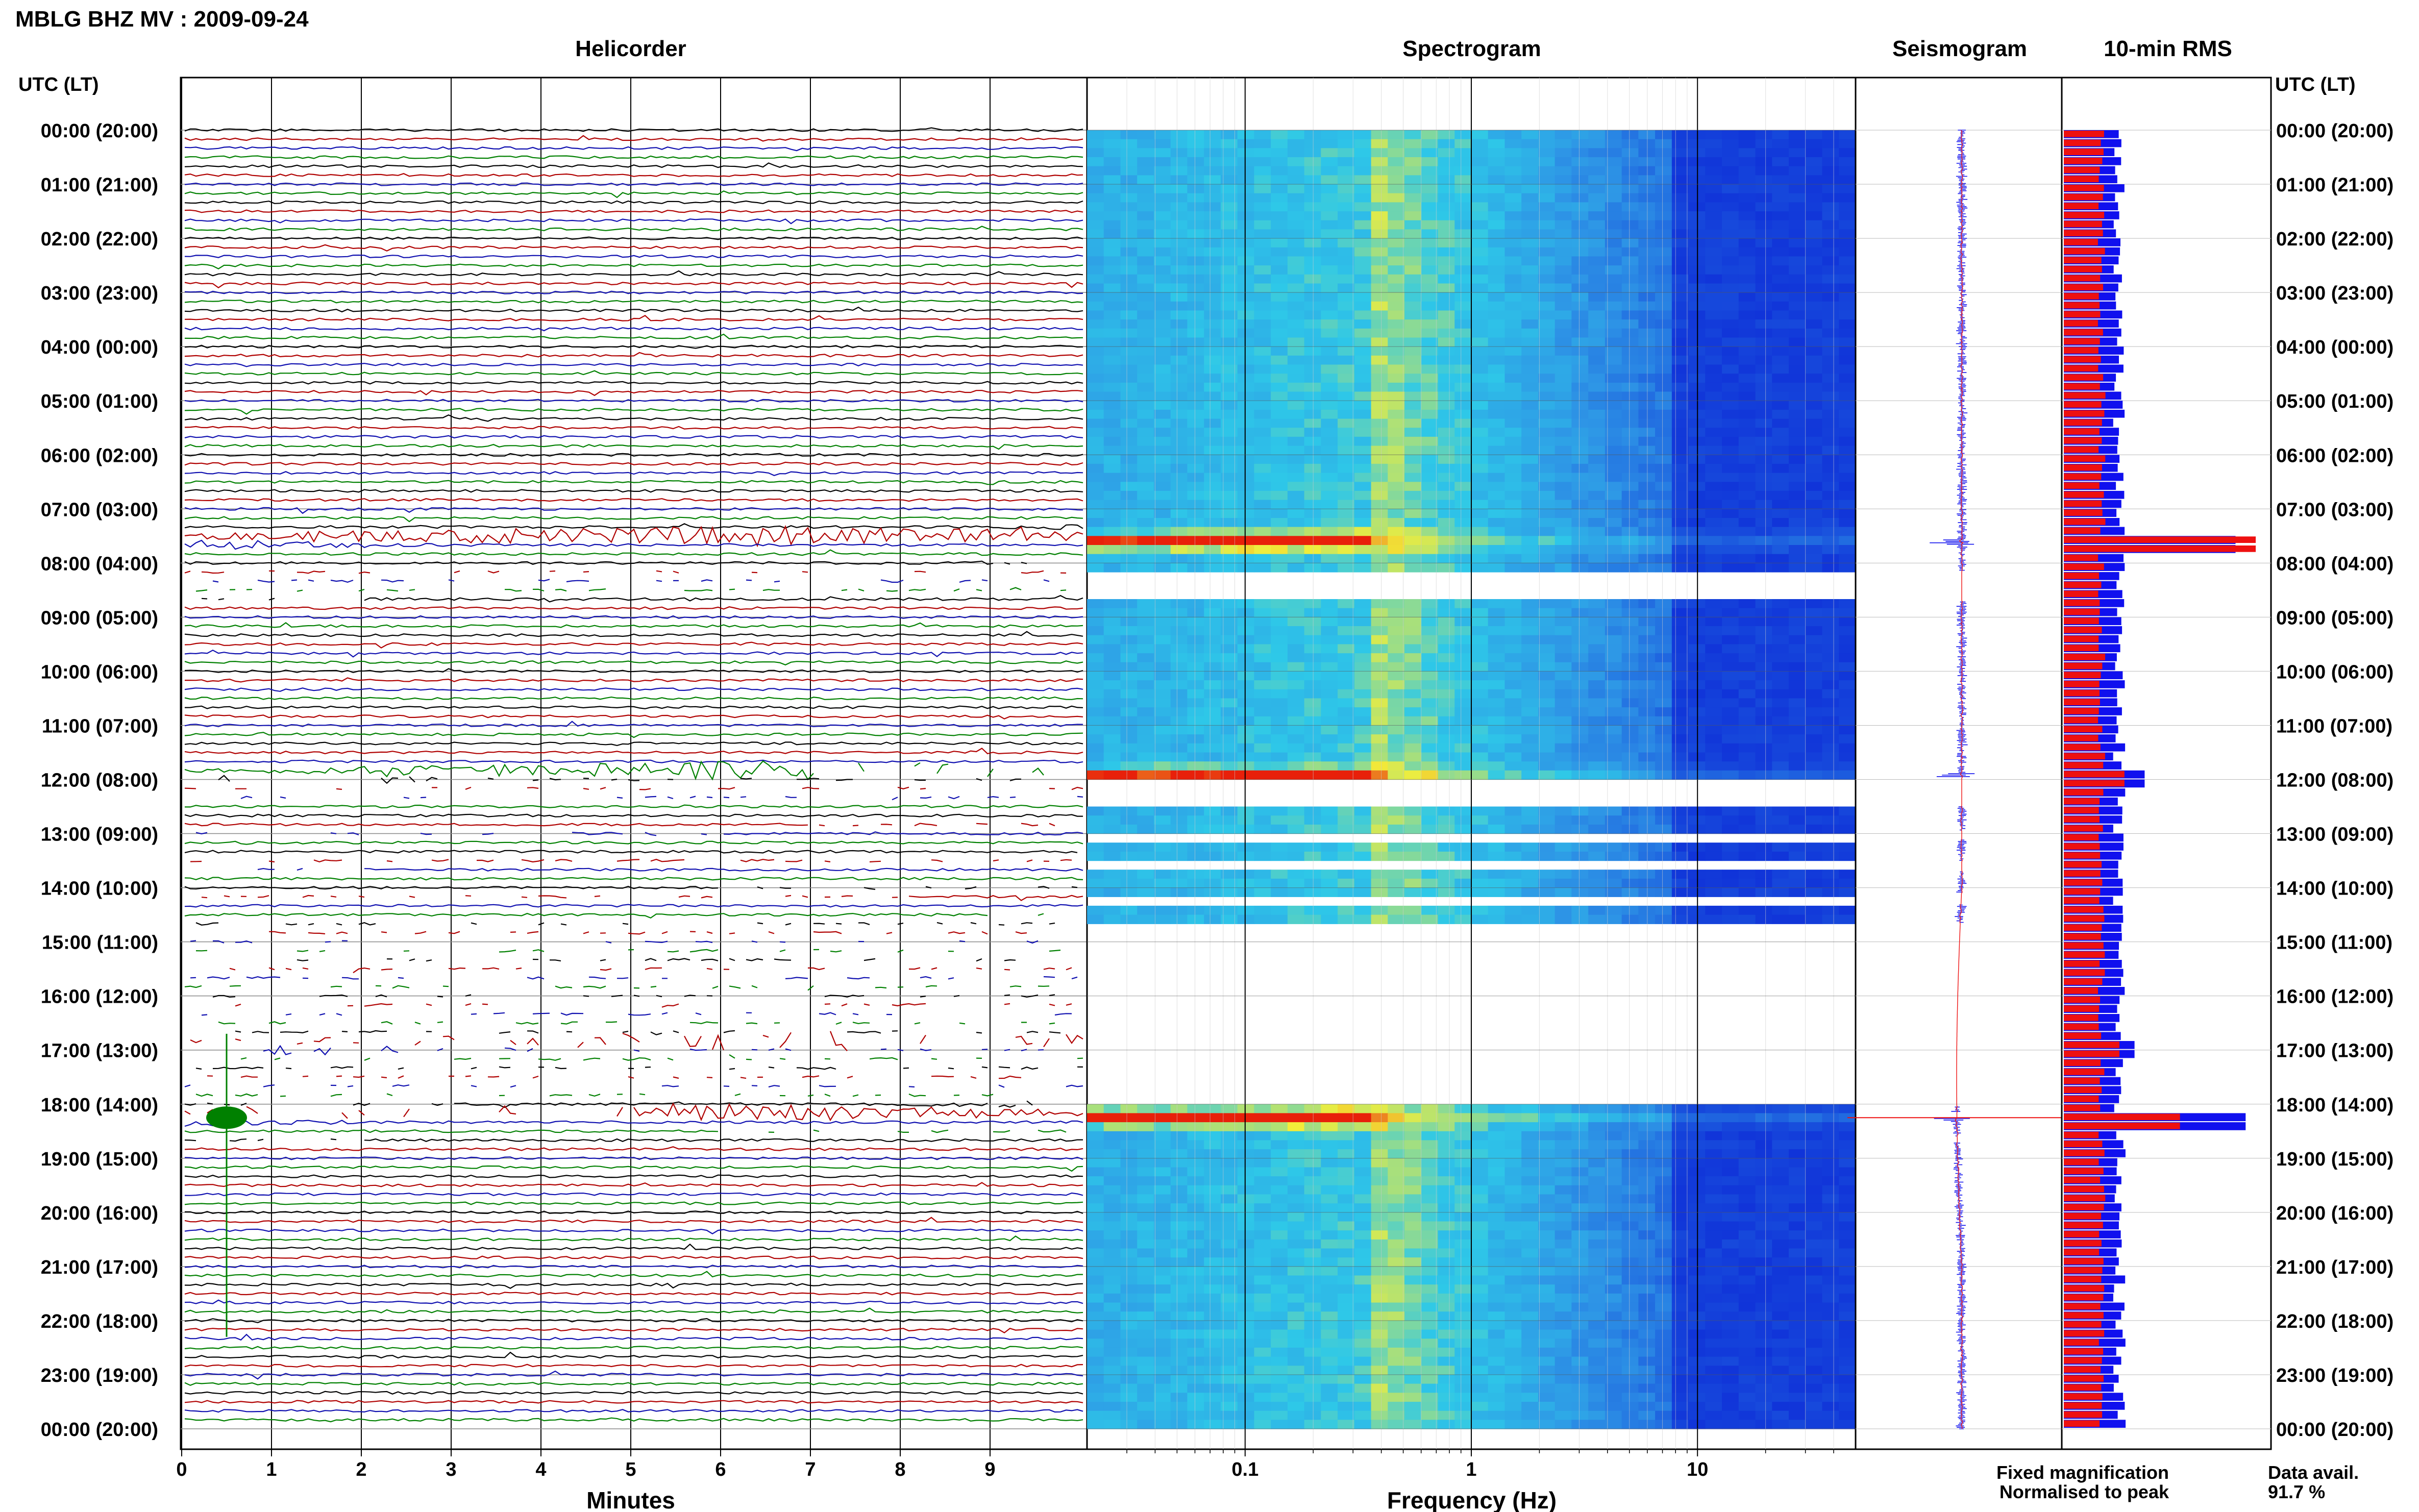 Image resolution: width=2419 pixels, height=1512 pixels. Describe the element at coordinates (633, 1194) in the screenshot. I see `helicorder-trace-line` at that location.